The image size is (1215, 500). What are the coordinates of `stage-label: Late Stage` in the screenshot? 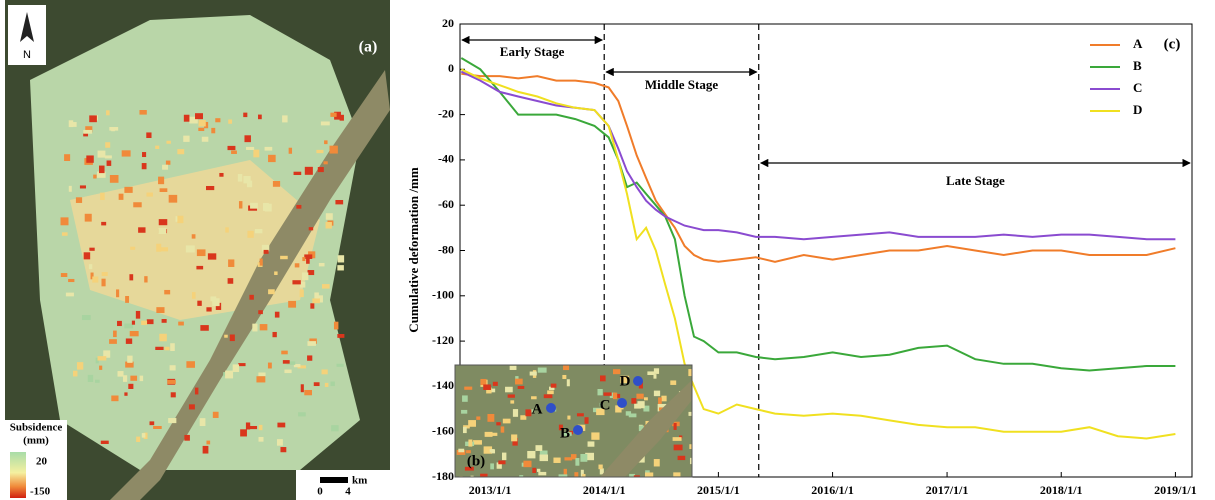 It's located at (975, 180).